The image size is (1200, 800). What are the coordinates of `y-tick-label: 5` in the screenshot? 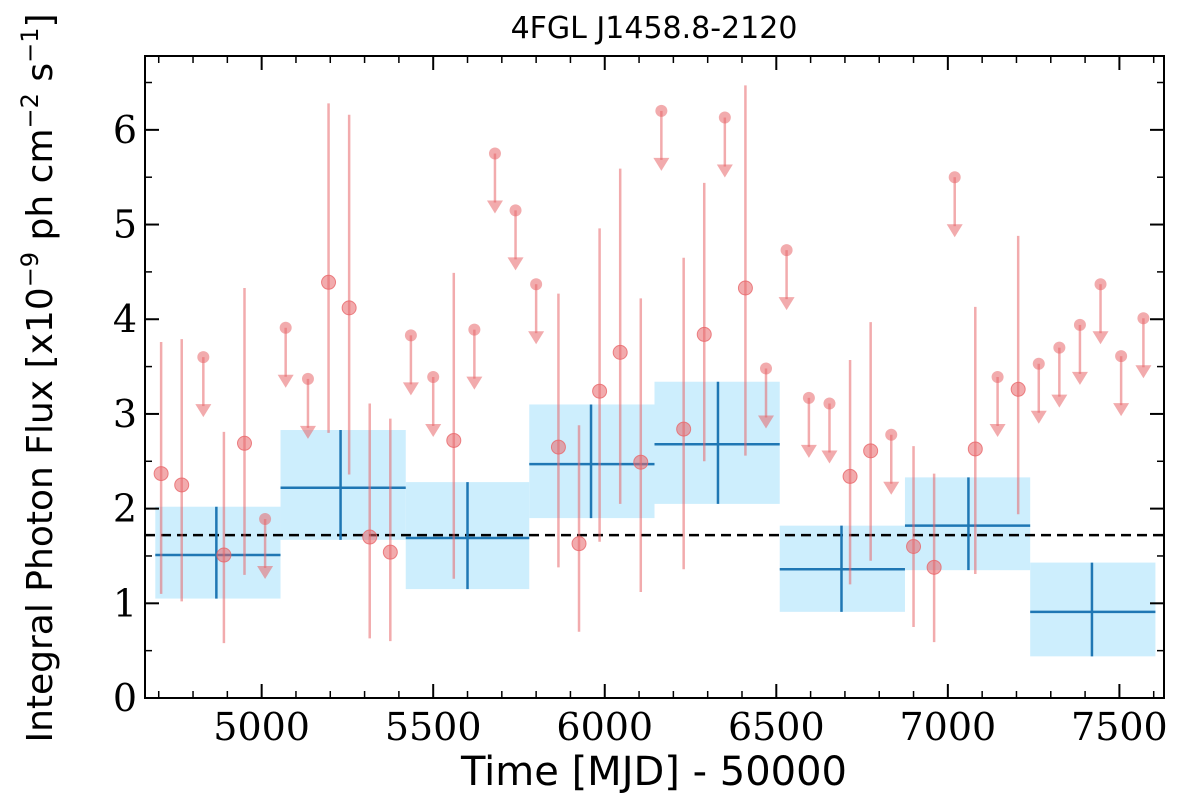 It's located at (125, 225).